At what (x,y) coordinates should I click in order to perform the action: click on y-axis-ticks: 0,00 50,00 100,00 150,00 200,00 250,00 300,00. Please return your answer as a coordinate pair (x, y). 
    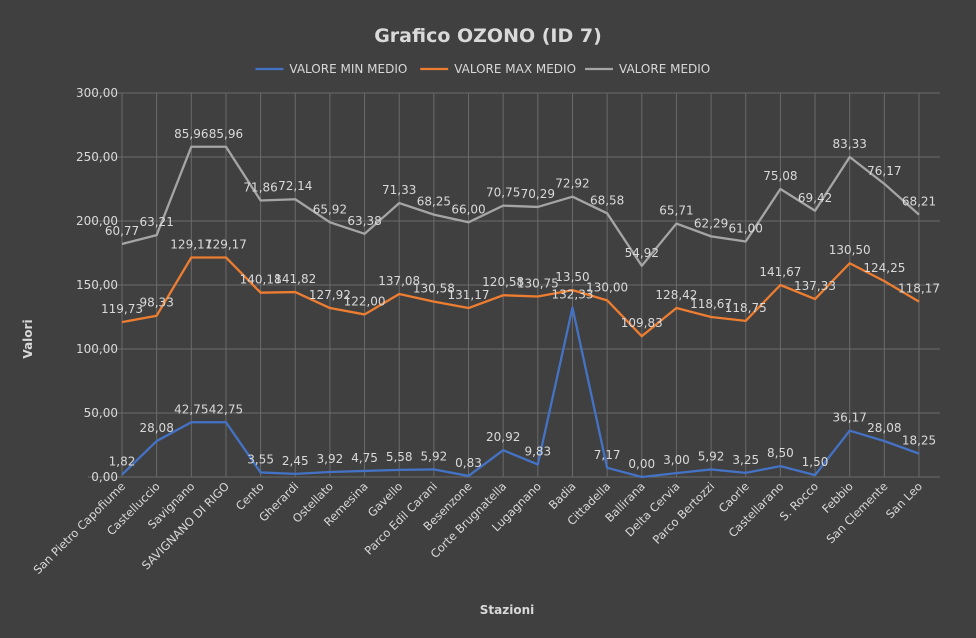
    Looking at the image, I should click on (97, 285).